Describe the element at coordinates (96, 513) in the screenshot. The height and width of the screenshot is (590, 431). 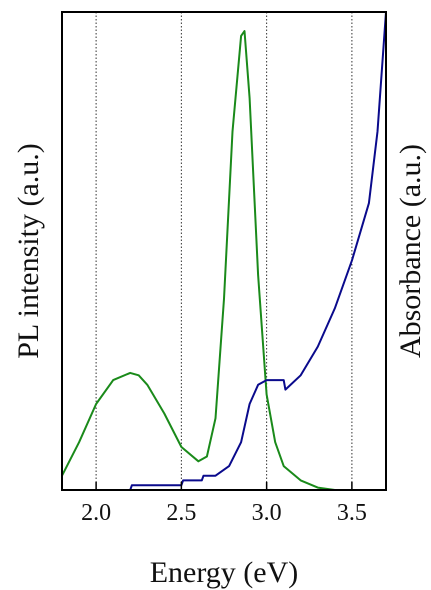
I see `x-tick-label: 2.0` at that location.